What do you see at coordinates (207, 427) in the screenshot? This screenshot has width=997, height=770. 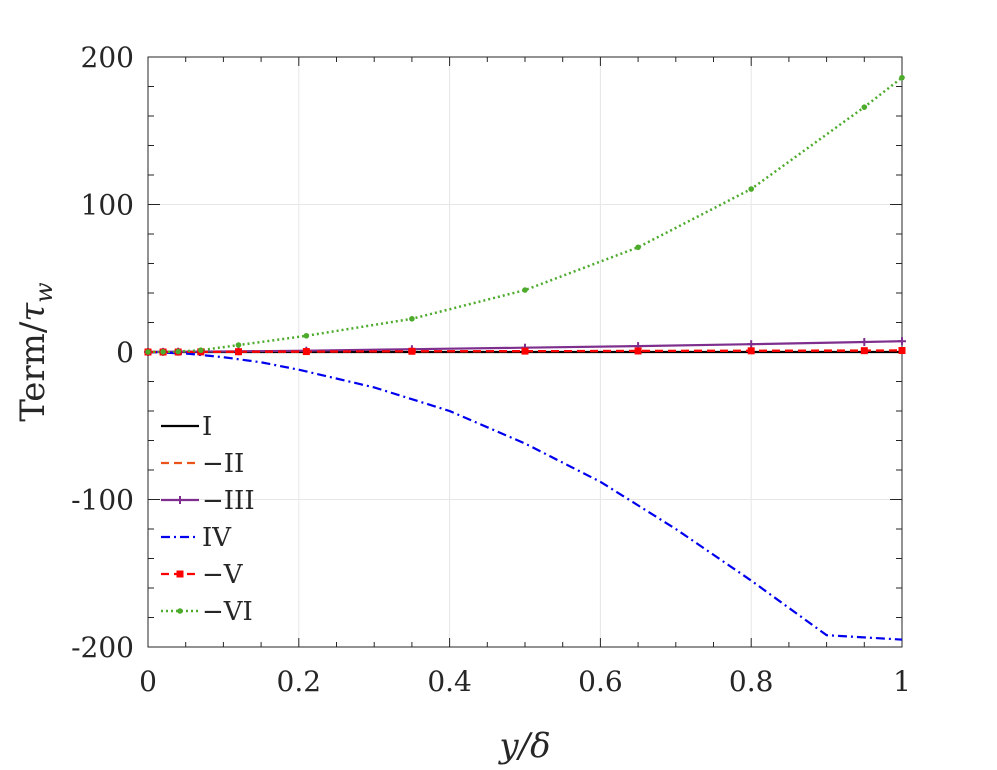 I see `legend-label-0: I` at bounding box center [207, 427].